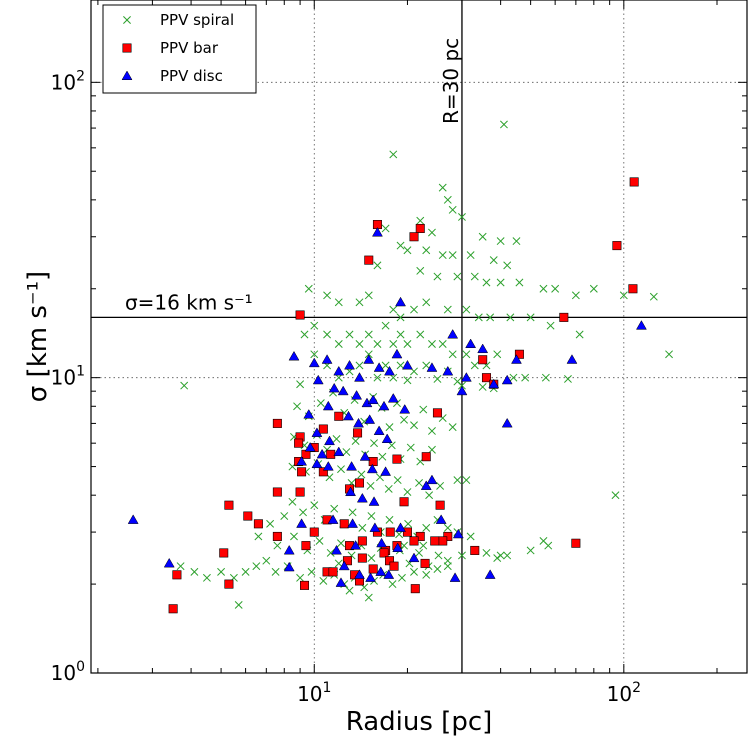 Image resolution: width=748 pixels, height=740 pixels. What do you see at coordinates (127, 48) in the screenshot?
I see `legend-marker-ppv-bar` at bounding box center [127, 48].